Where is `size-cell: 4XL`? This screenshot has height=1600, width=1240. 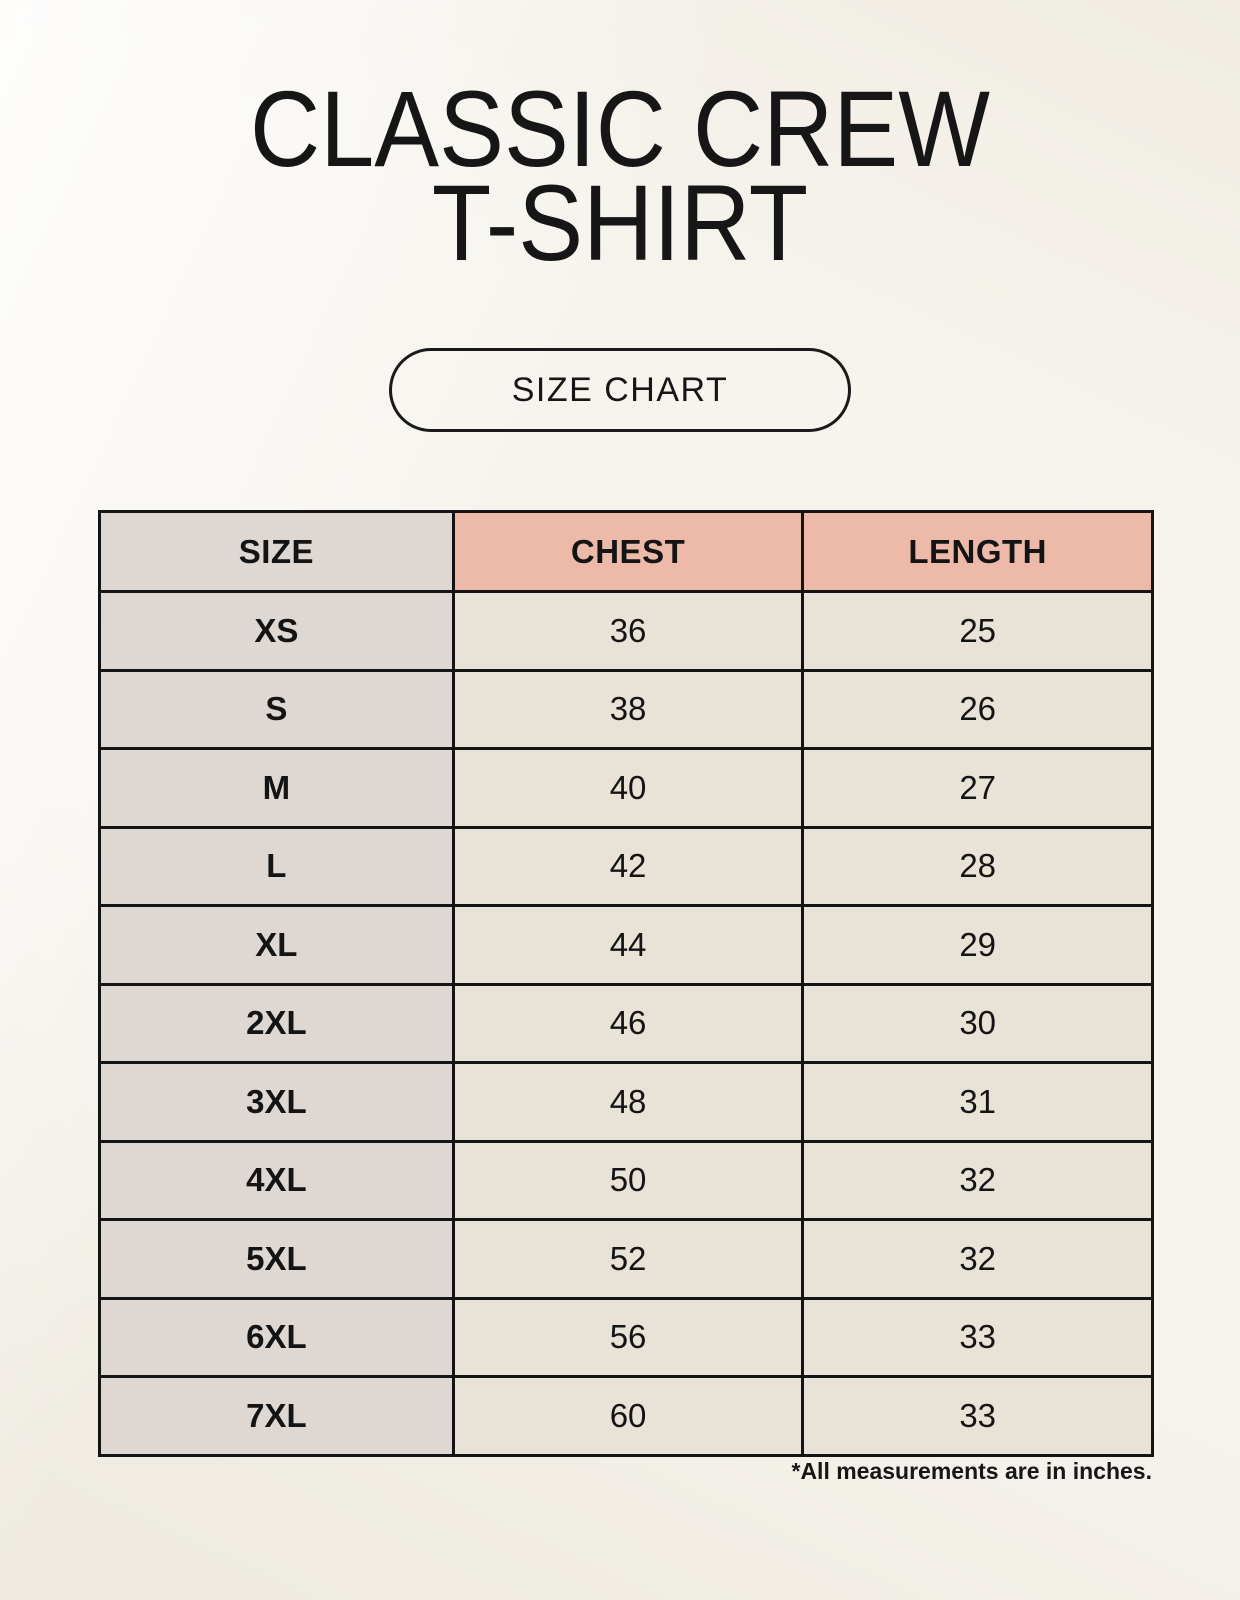
size-cell: 4XL is located at coordinates (276, 1180).